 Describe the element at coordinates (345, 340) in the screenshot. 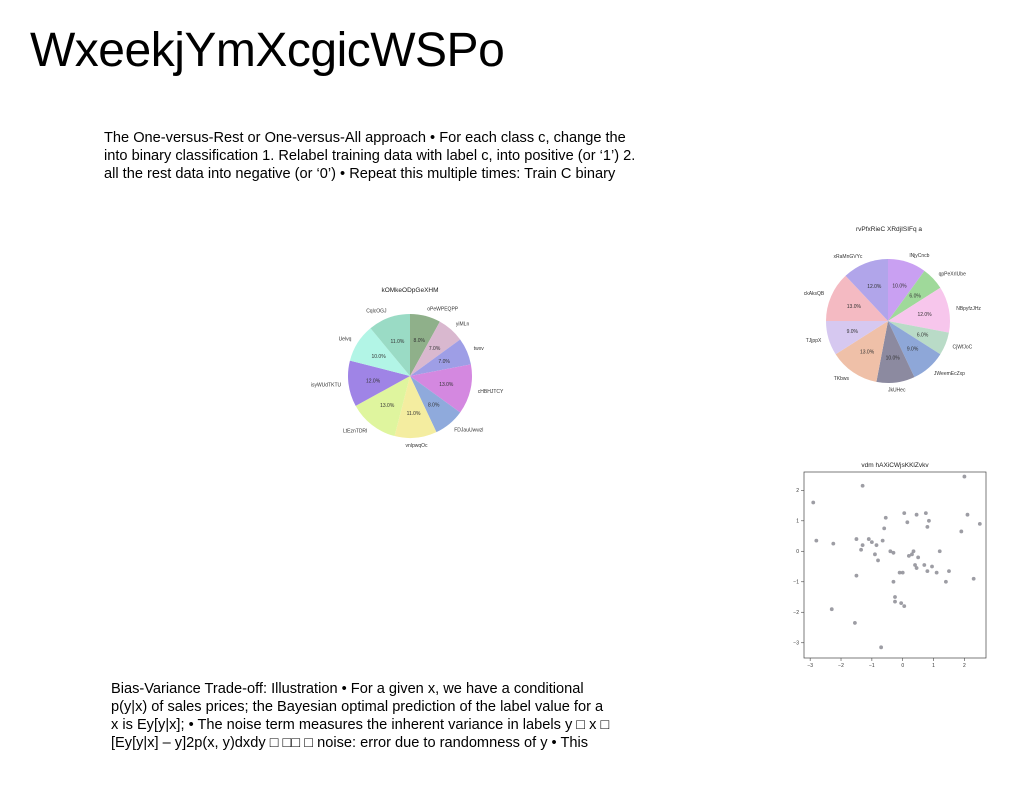

I see `pie-1-slice-label: Uelvq` at that location.